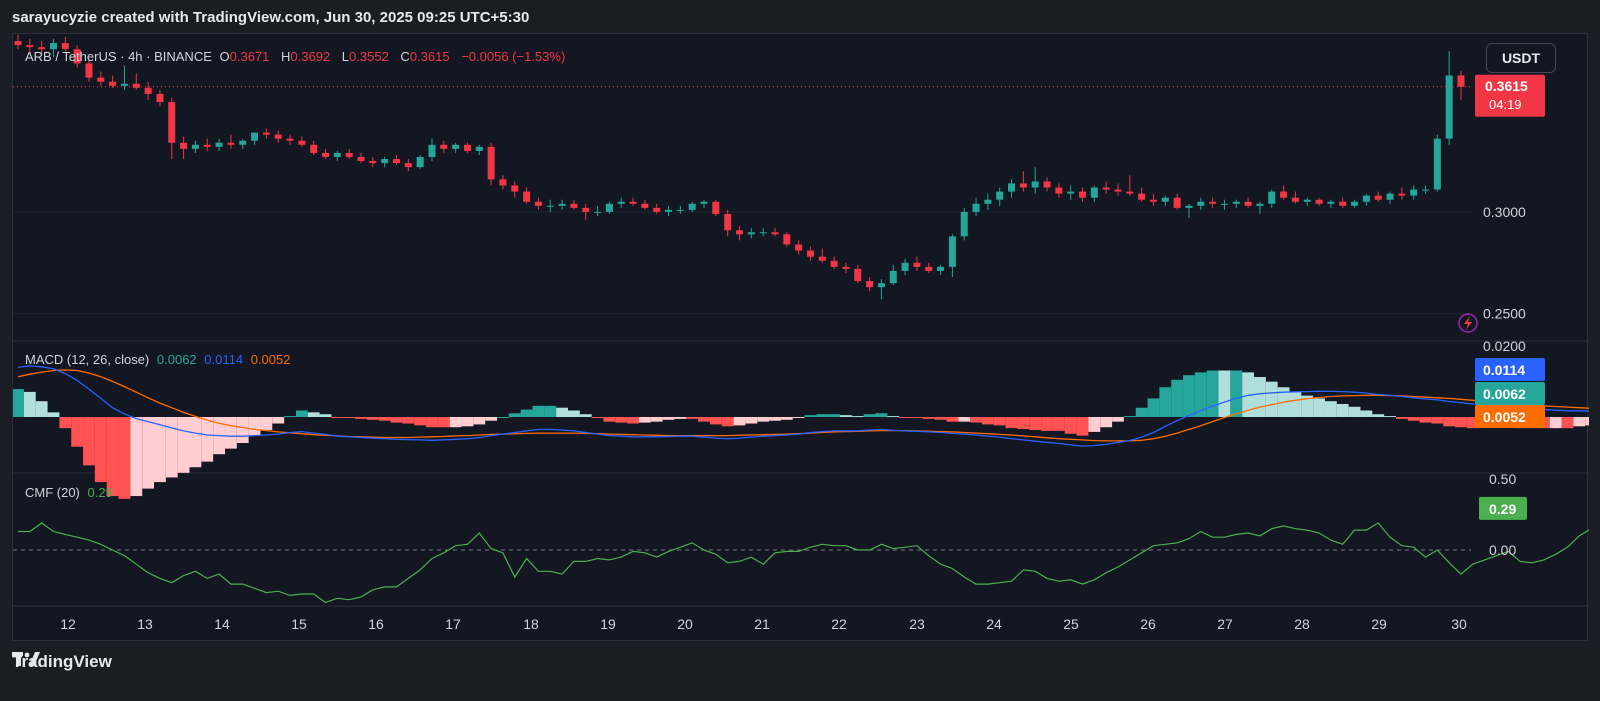 The height and width of the screenshot is (701, 1600). I want to click on time-tick-label: 23, so click(917, 624).